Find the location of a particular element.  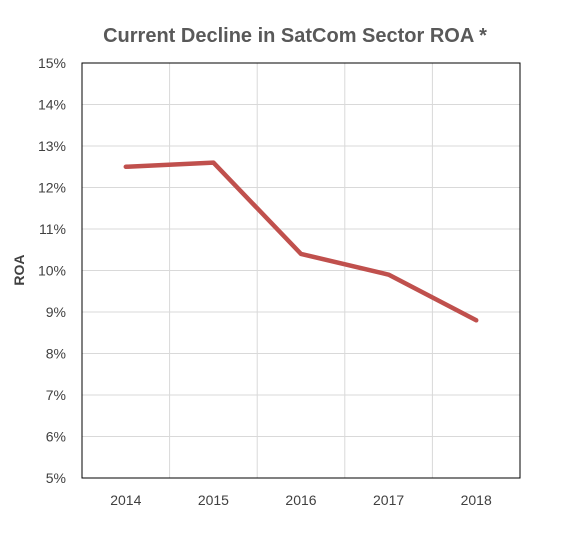

x-tick-label: 2015 is located at coordinates (213, 500).